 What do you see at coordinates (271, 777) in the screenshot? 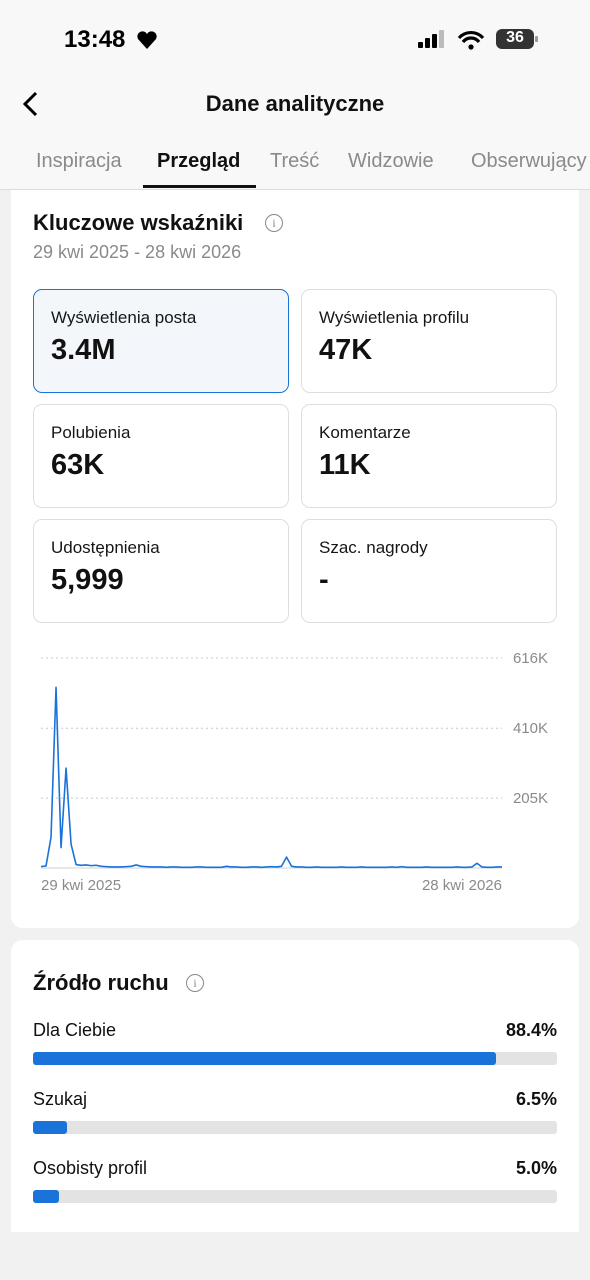
I see `data-line` at bounding box center [271, 777].